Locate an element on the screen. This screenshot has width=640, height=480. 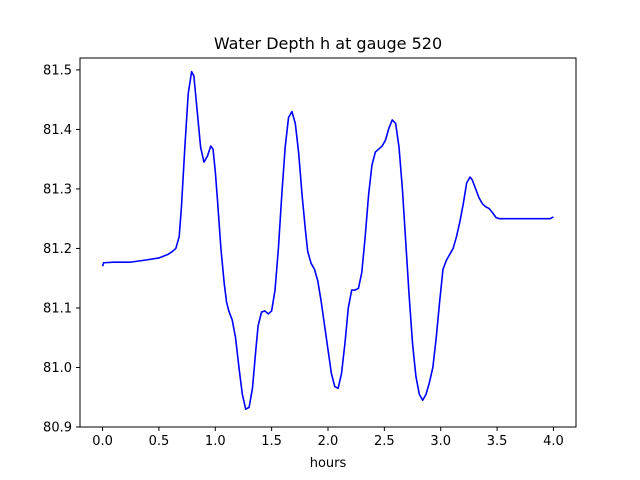
x-axis-ticks: 0.0 0.5 1.0 1.5 2.0 2.5 3.0 3.5 4.0 is located at coordinates (328, 438).